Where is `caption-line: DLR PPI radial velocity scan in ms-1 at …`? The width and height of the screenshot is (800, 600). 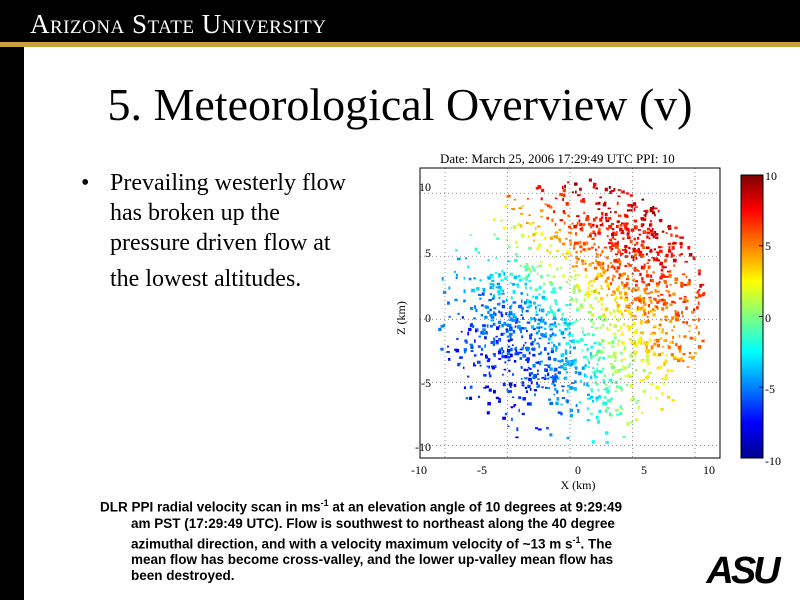 caption-line: DLR PPI radial velocity scan in ms-1 at … is located at coordinates (361, 506).